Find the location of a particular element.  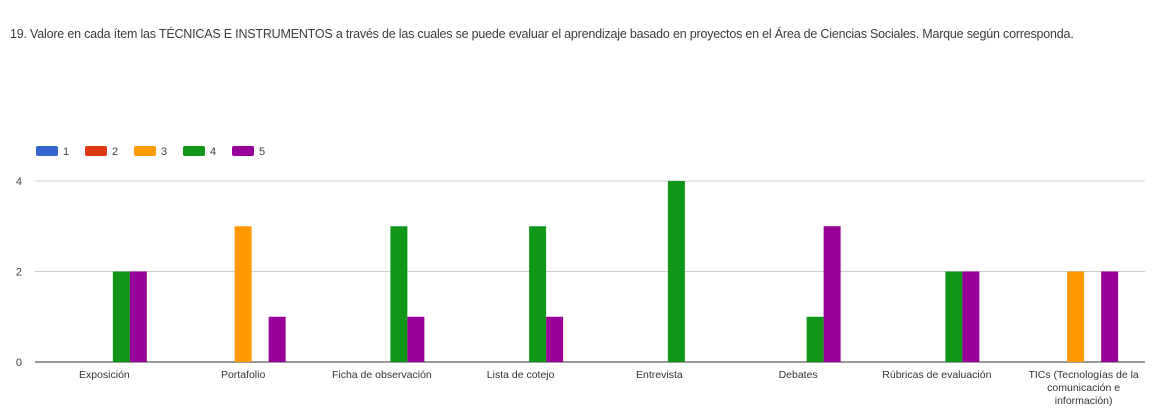

x-tick-label-0: Exposición is located at coordinates (104, 375).